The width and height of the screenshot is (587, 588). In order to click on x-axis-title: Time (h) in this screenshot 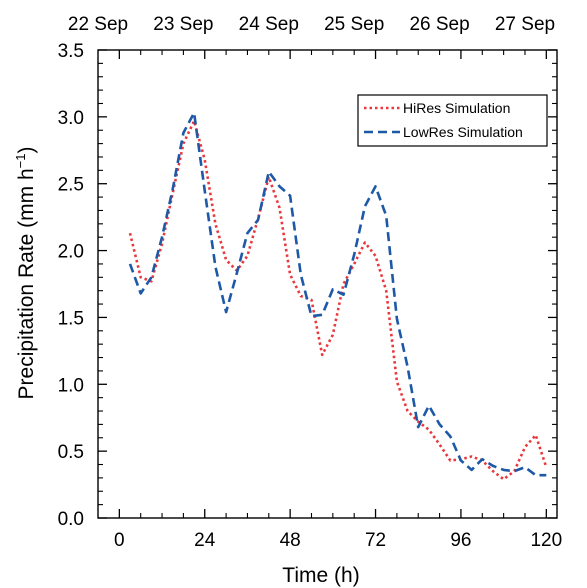, I will do `click(320, 575)`.